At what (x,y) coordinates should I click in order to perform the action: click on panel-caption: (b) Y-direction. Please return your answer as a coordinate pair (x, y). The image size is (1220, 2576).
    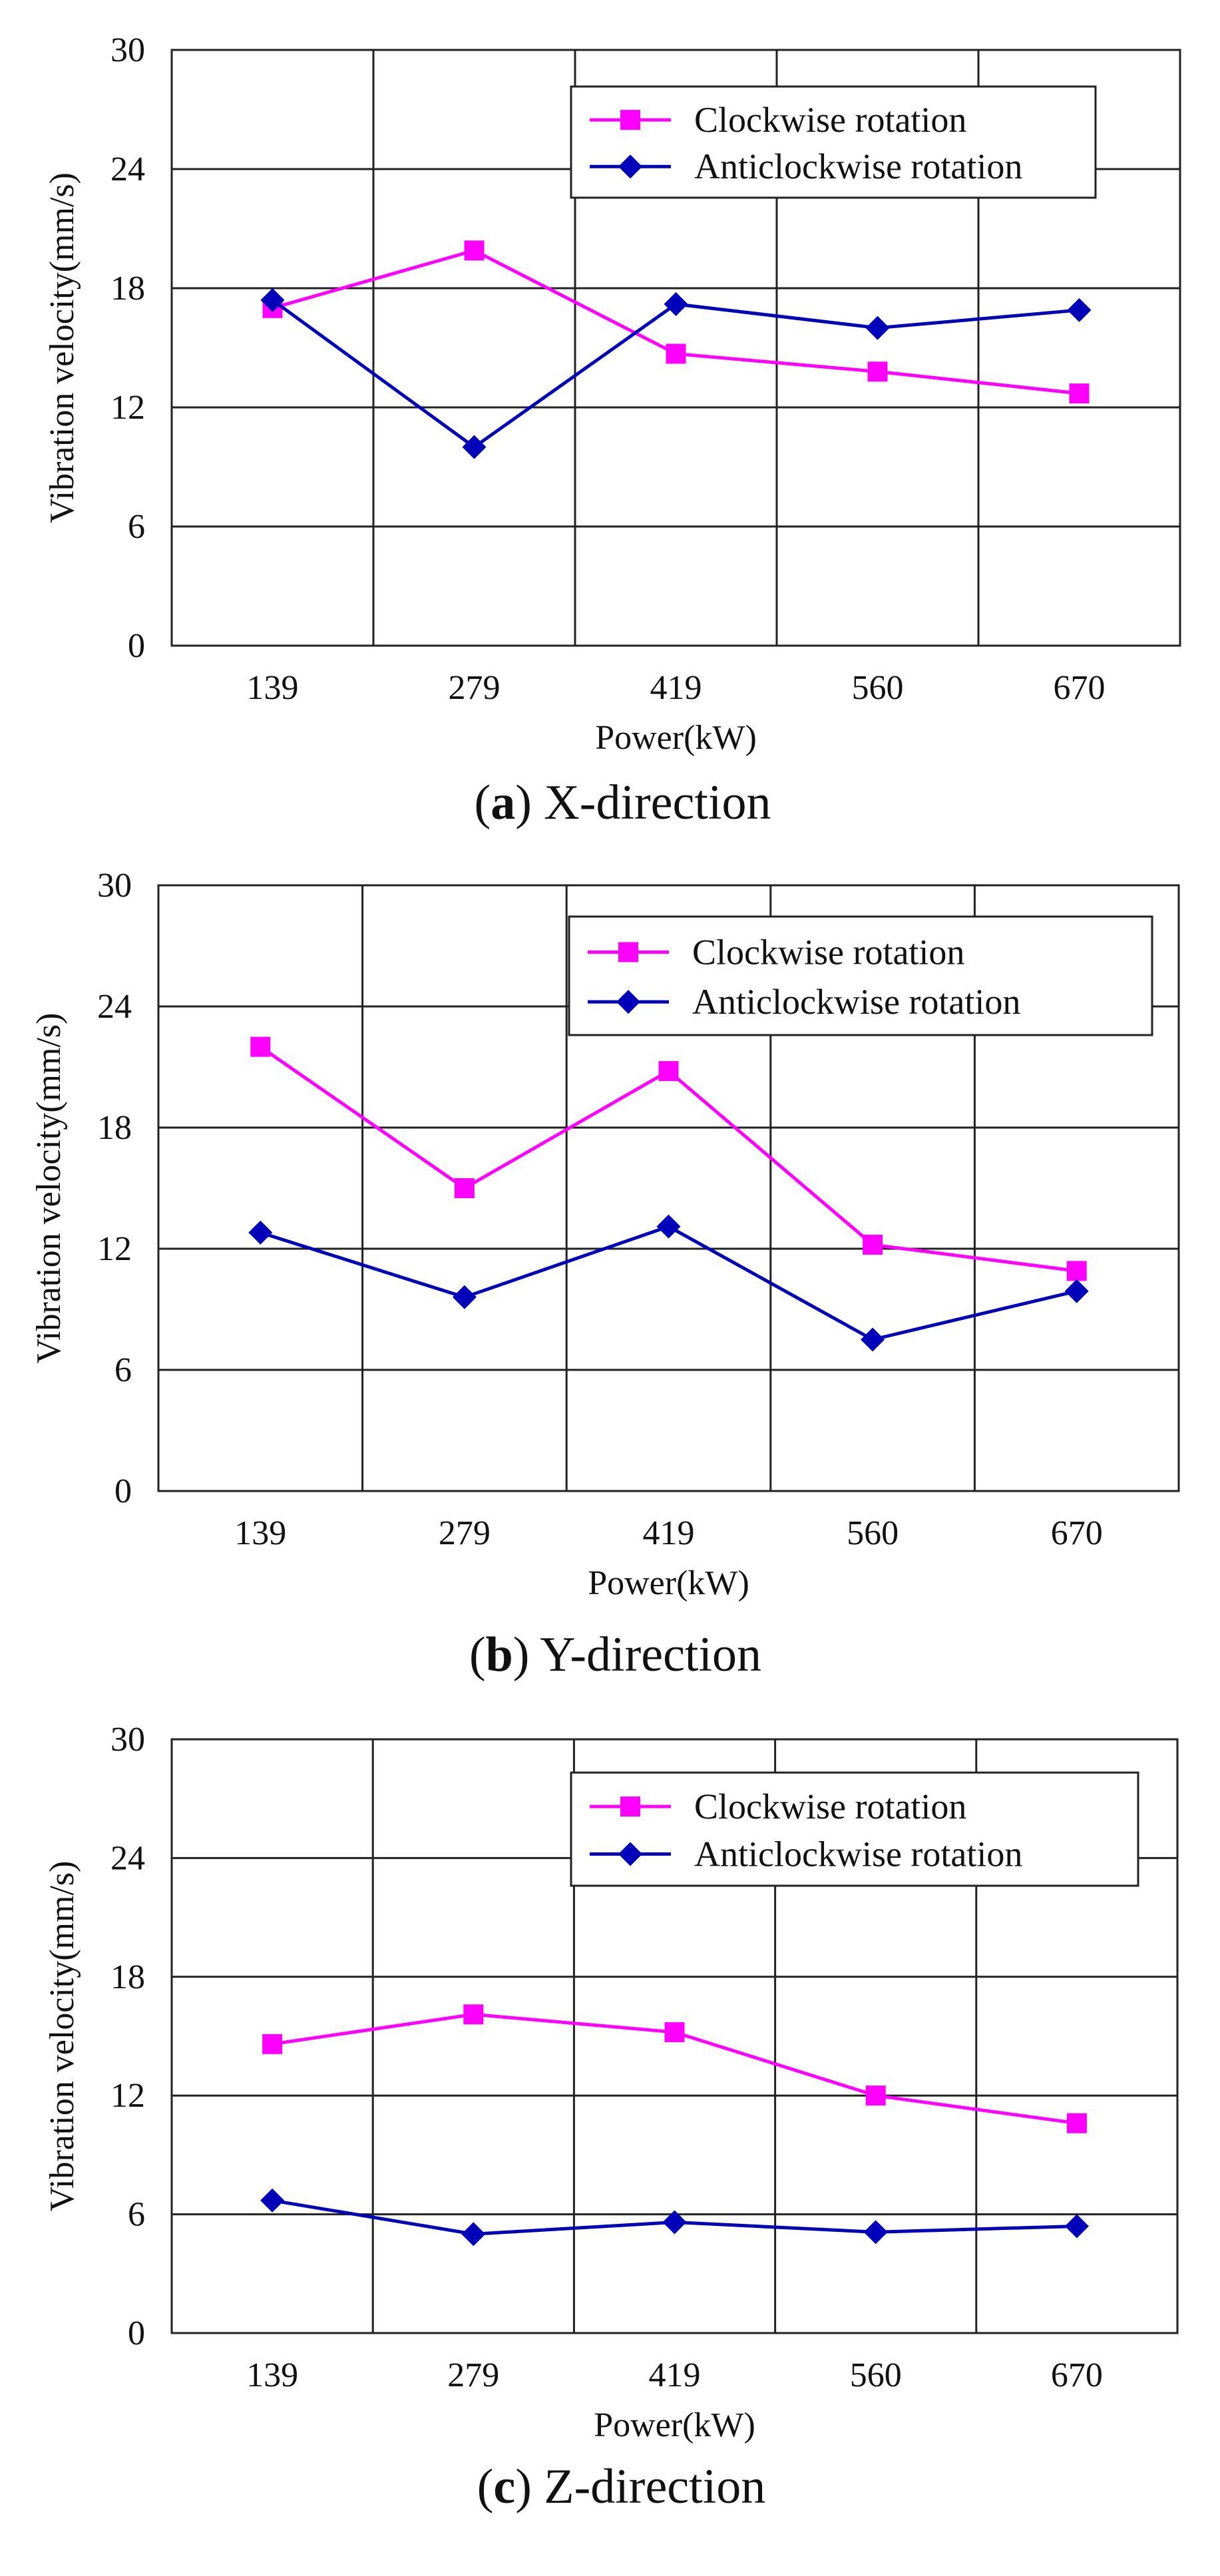
    Looking at the image, I should click on (615, 1654).